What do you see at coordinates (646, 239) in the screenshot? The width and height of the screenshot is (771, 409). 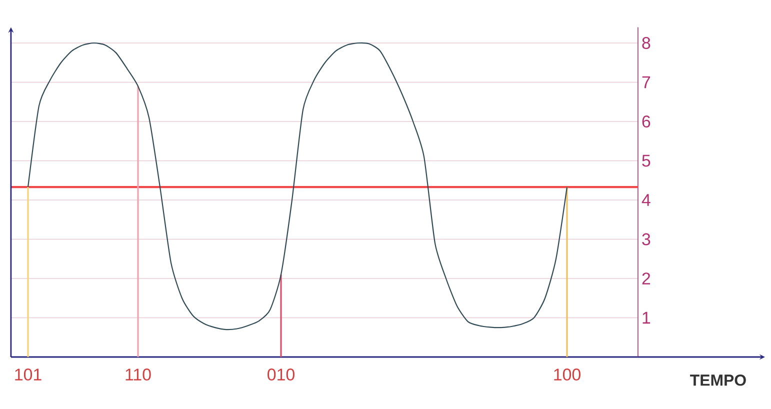 I see `y-tick-label: 3` at bounding box center [646, 239].